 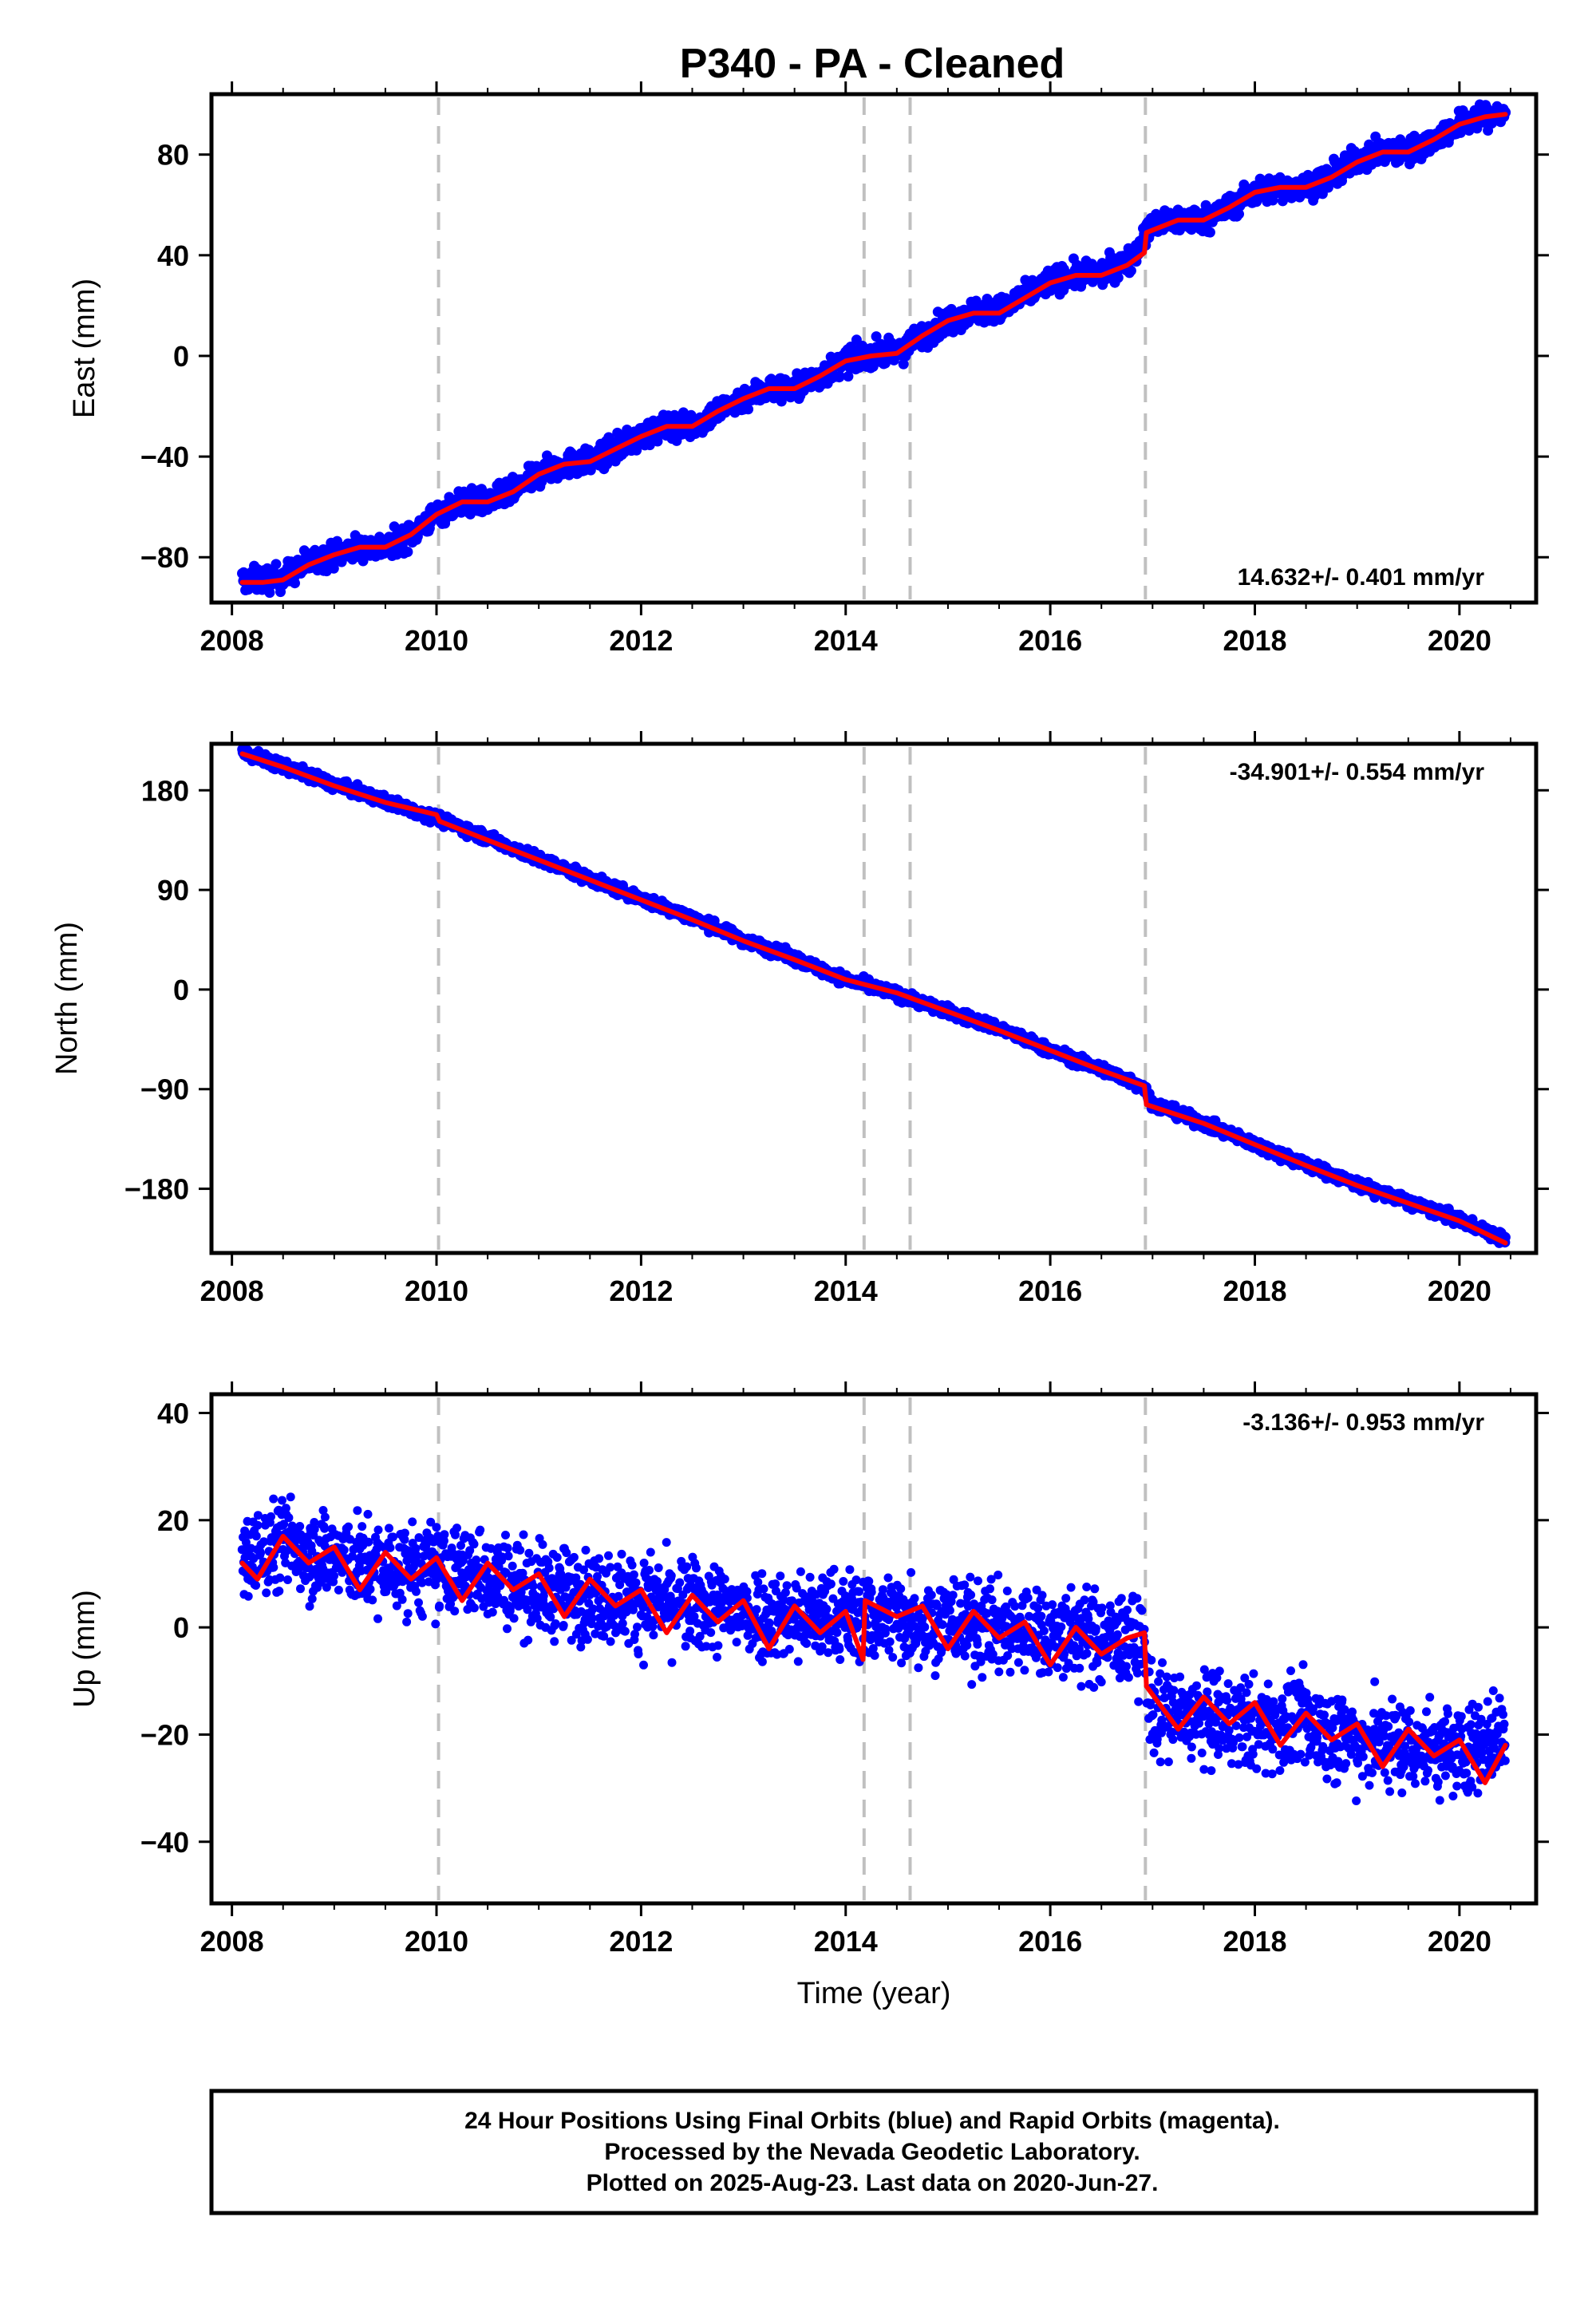 What do you see at coordinates (84, 348) in the screenshot?
I see `y-axis-label: East (mm)` at bounding box center [84, 348].